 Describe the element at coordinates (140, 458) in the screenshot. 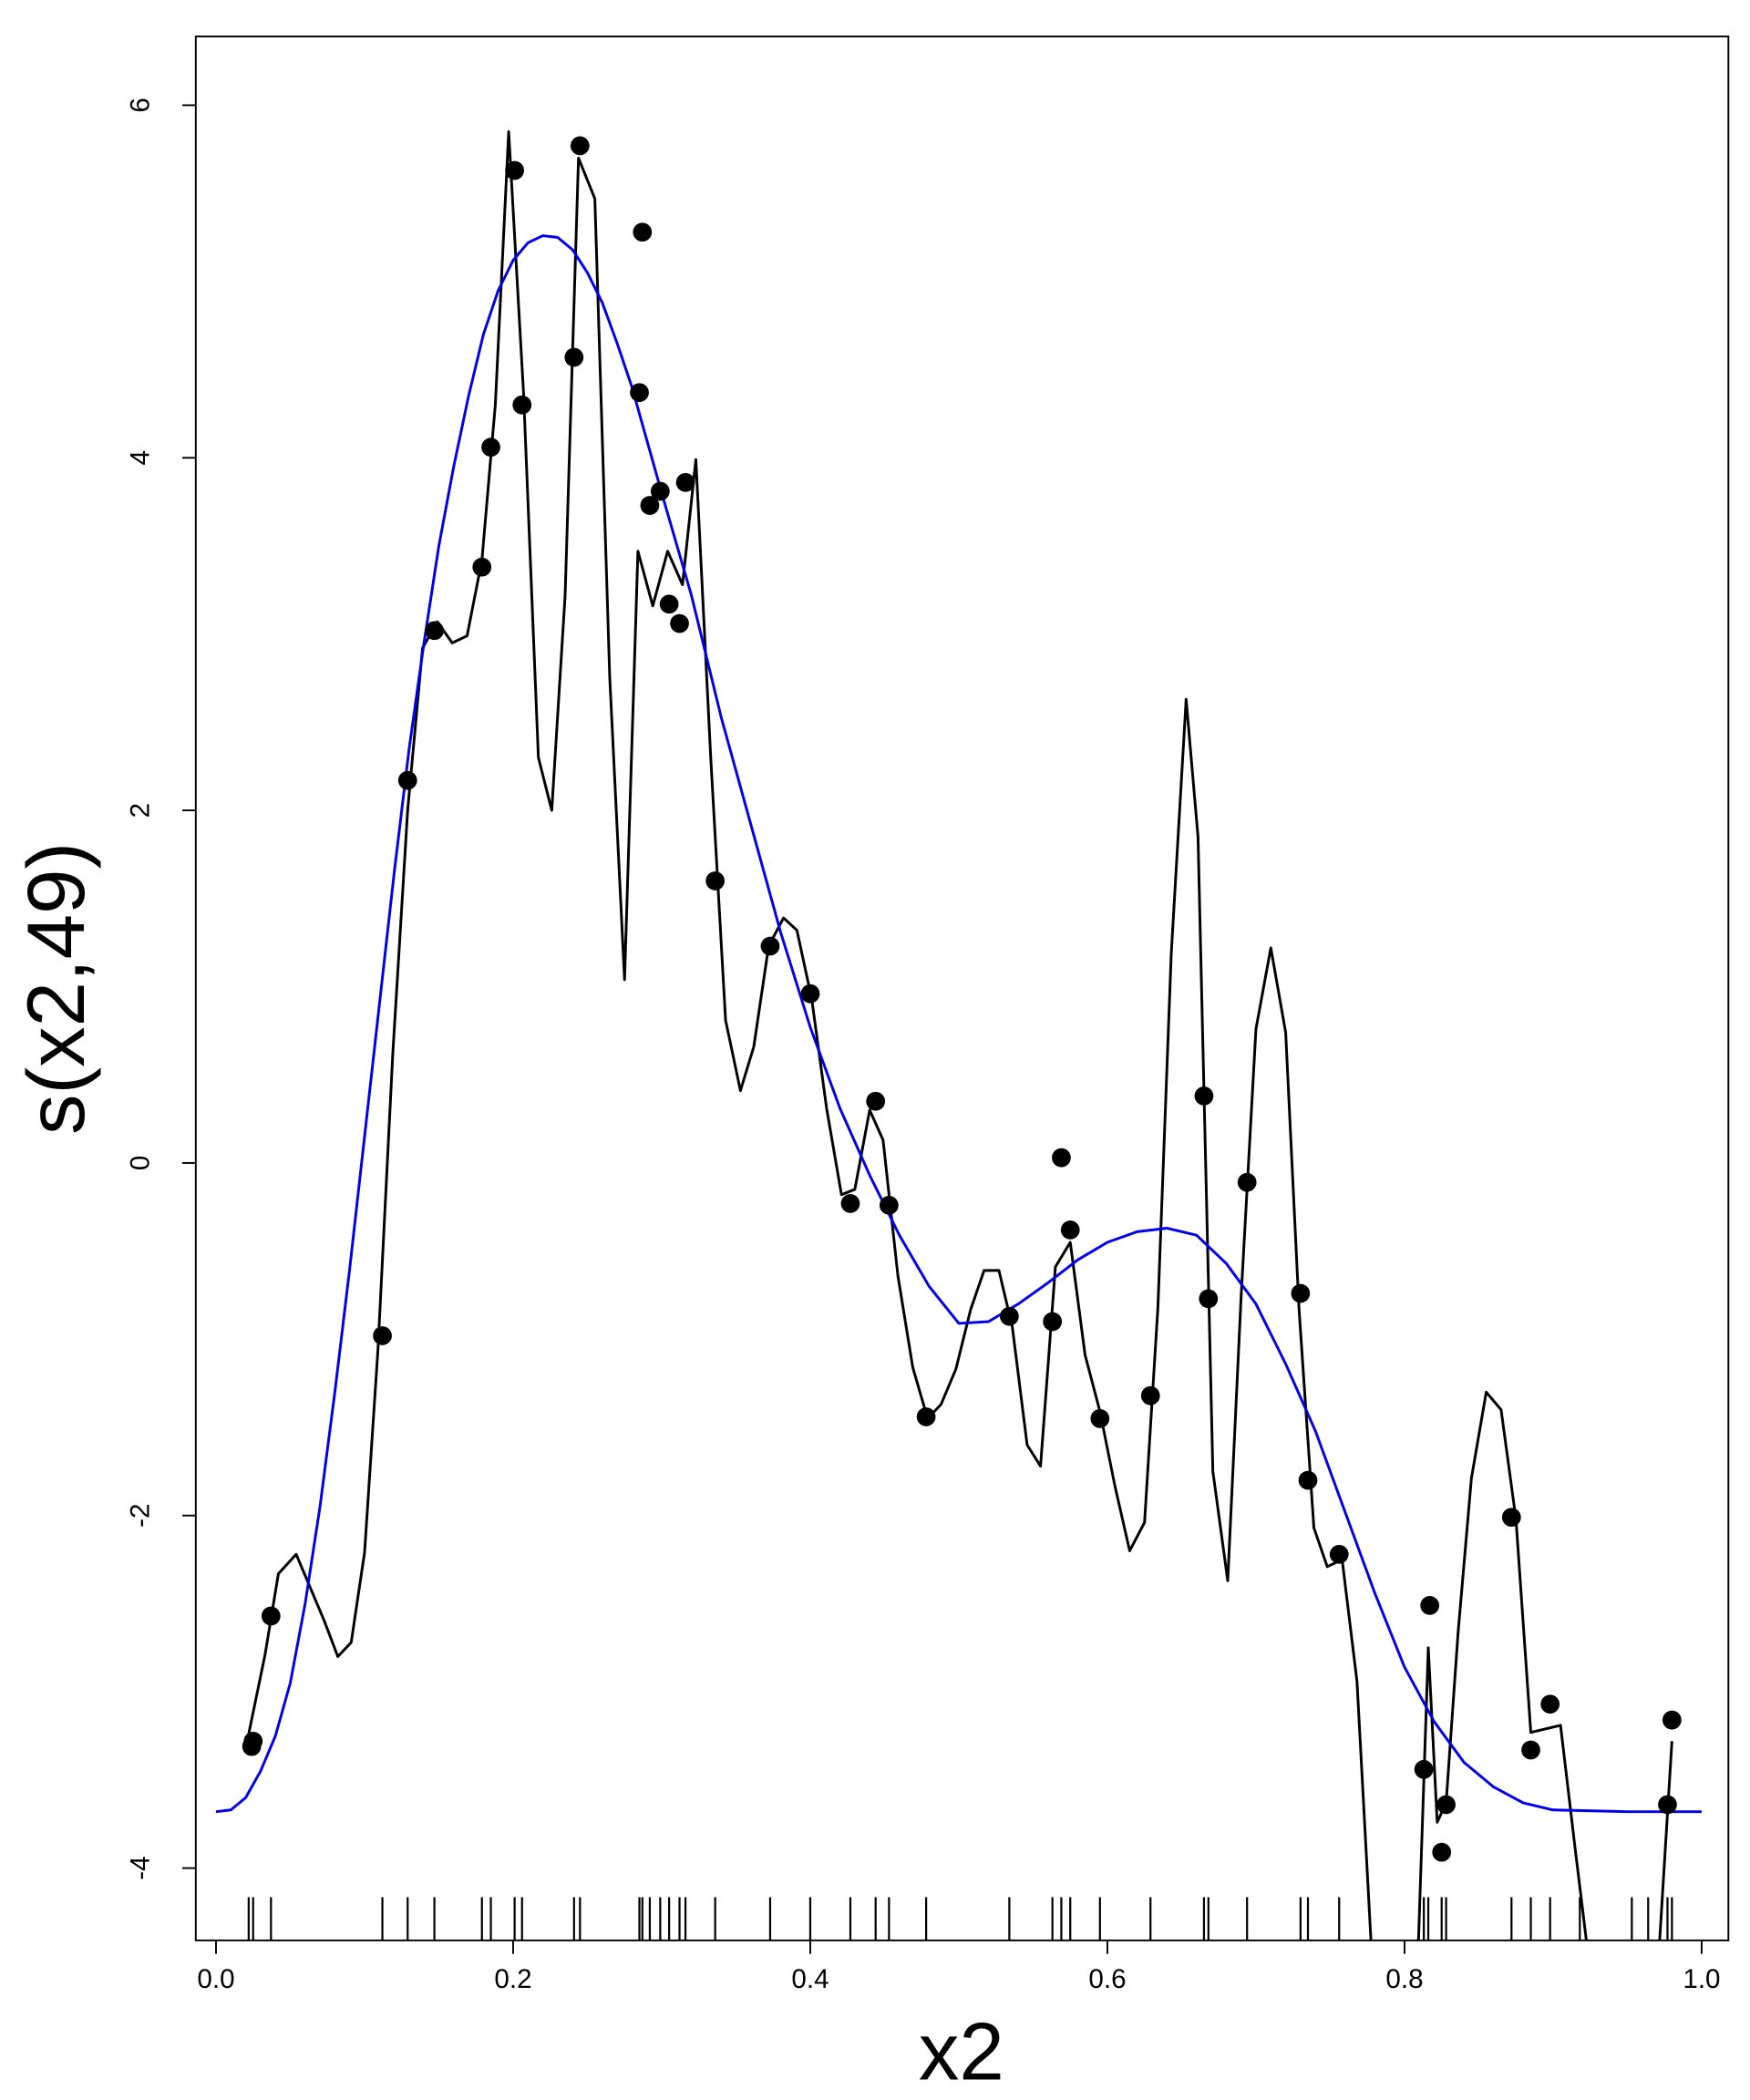

I see `y-tick-label: 4` at that location.